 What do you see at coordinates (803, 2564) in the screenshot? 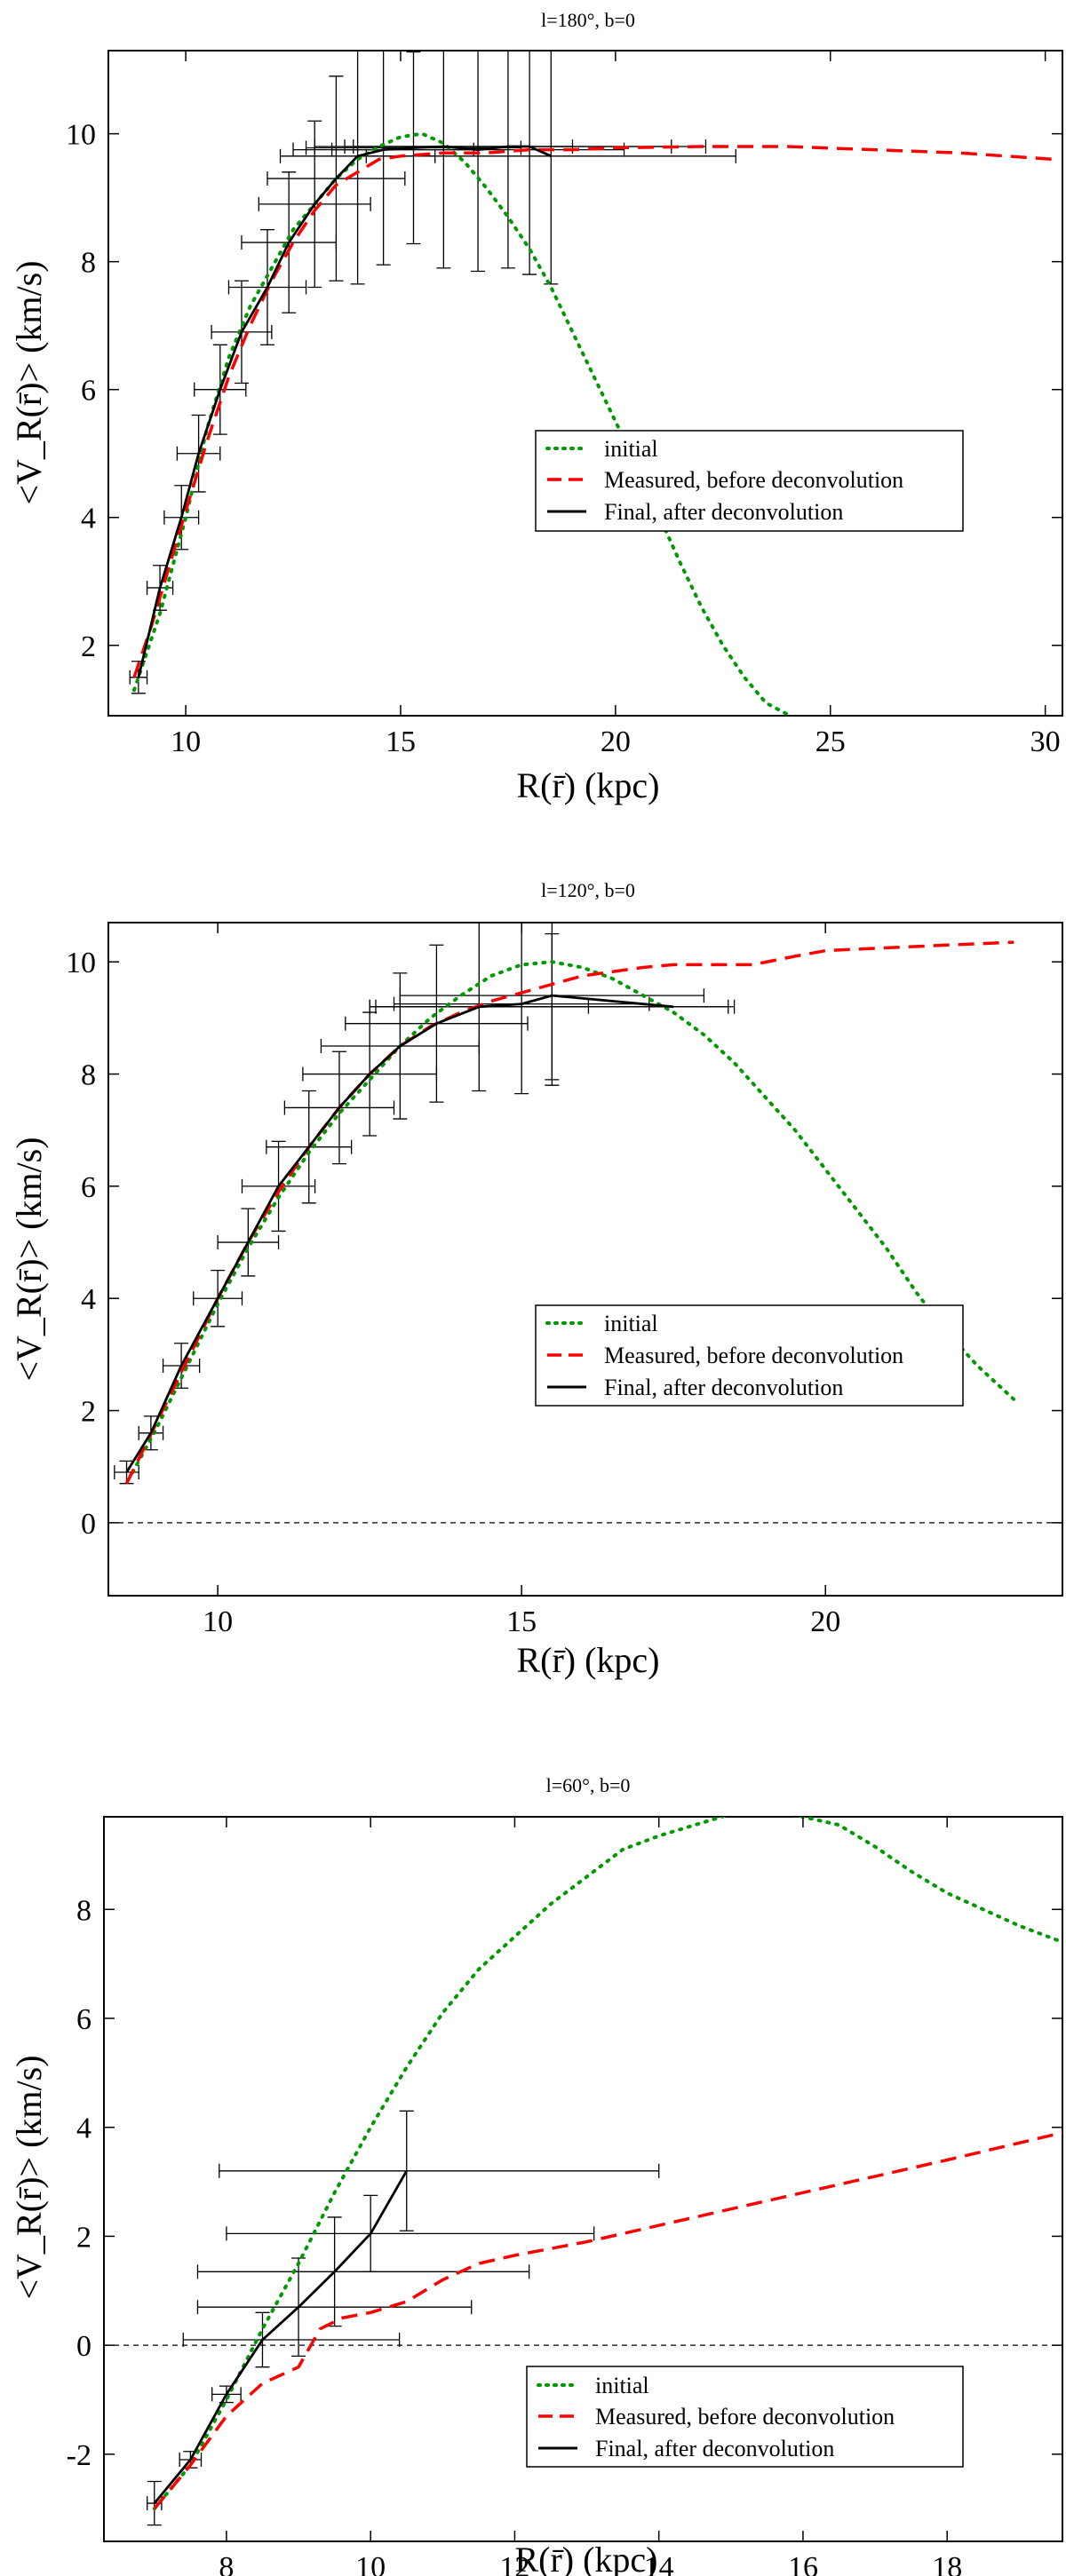
I see `x-tick-label: 16` at bounding box center [803, 2564].